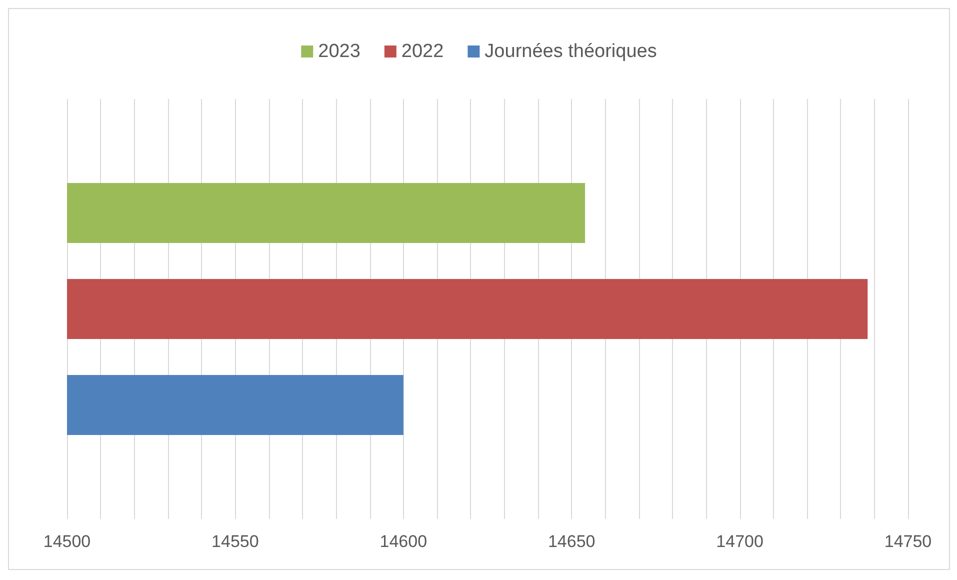  I want to click on x-tick-label: 14600, so click(404, 541).